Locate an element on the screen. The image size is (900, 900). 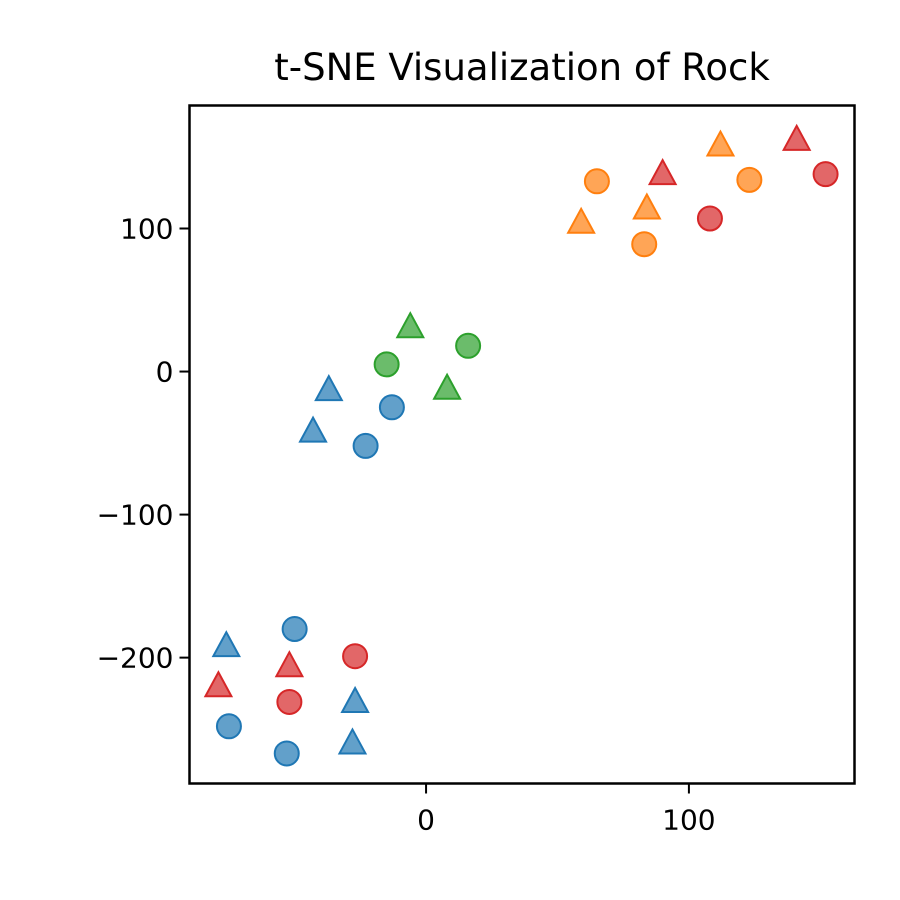
y-tick-label: 0 is located at coordinates (165, 372).